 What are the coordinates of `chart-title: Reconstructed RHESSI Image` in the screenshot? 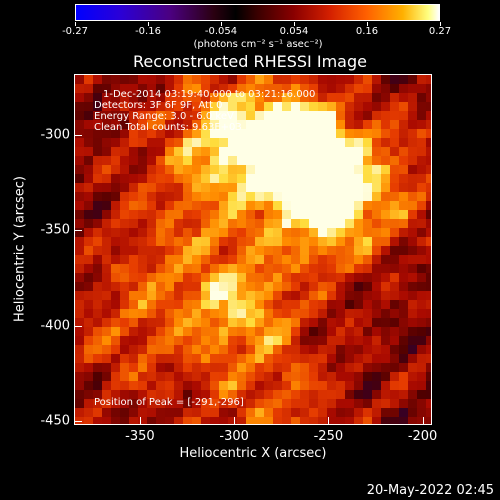 It's located at (250, 61).